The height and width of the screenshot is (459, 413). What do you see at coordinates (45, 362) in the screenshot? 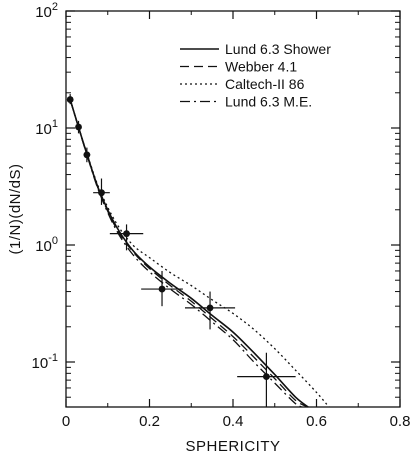
I see `y-tick-label: 10⁻¹` at bounding box center [45, 362].